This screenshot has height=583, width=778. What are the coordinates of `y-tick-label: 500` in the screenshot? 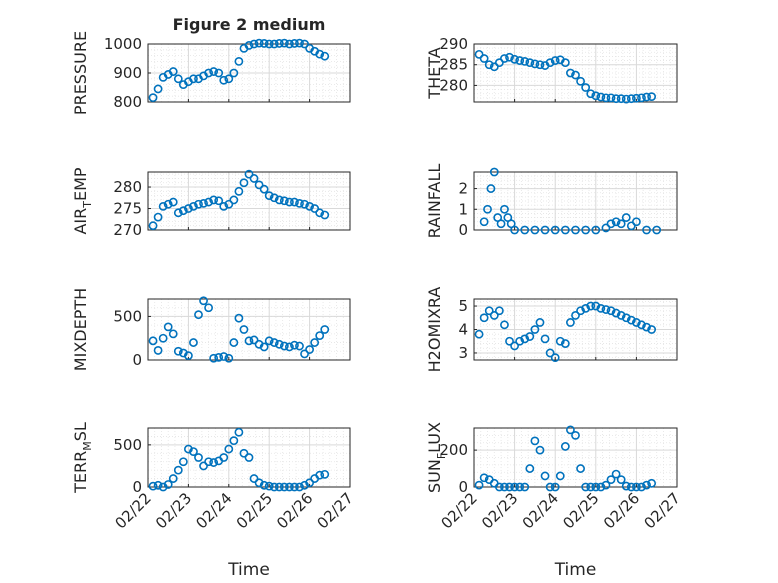 It's located at (127, 445).